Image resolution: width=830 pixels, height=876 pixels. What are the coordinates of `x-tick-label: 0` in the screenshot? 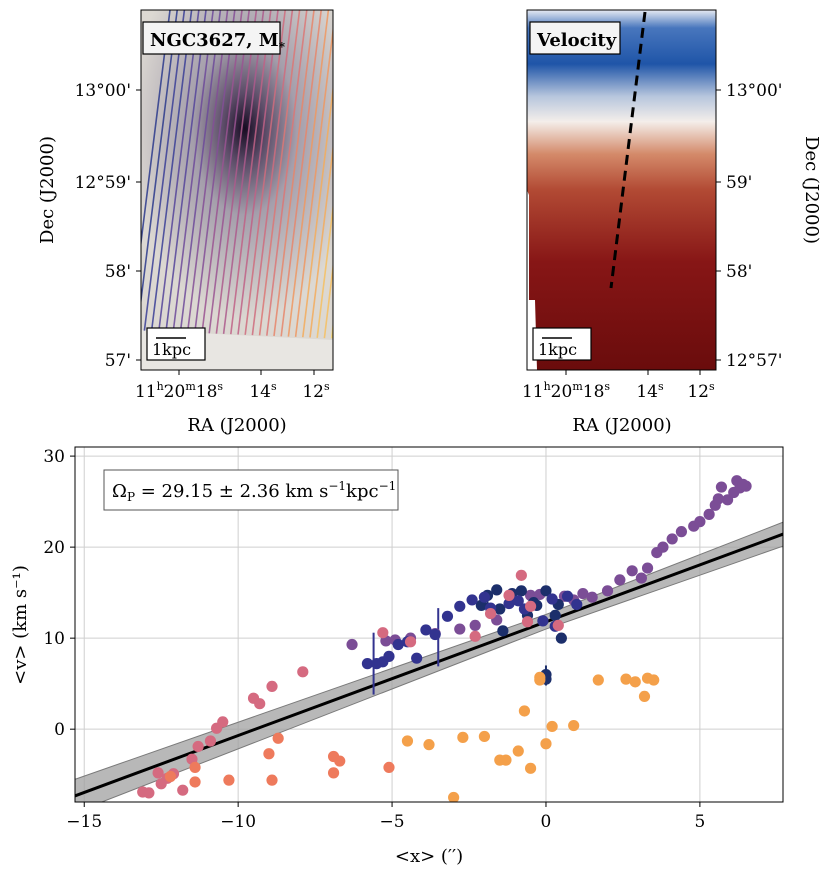 It's located at (546, 822).